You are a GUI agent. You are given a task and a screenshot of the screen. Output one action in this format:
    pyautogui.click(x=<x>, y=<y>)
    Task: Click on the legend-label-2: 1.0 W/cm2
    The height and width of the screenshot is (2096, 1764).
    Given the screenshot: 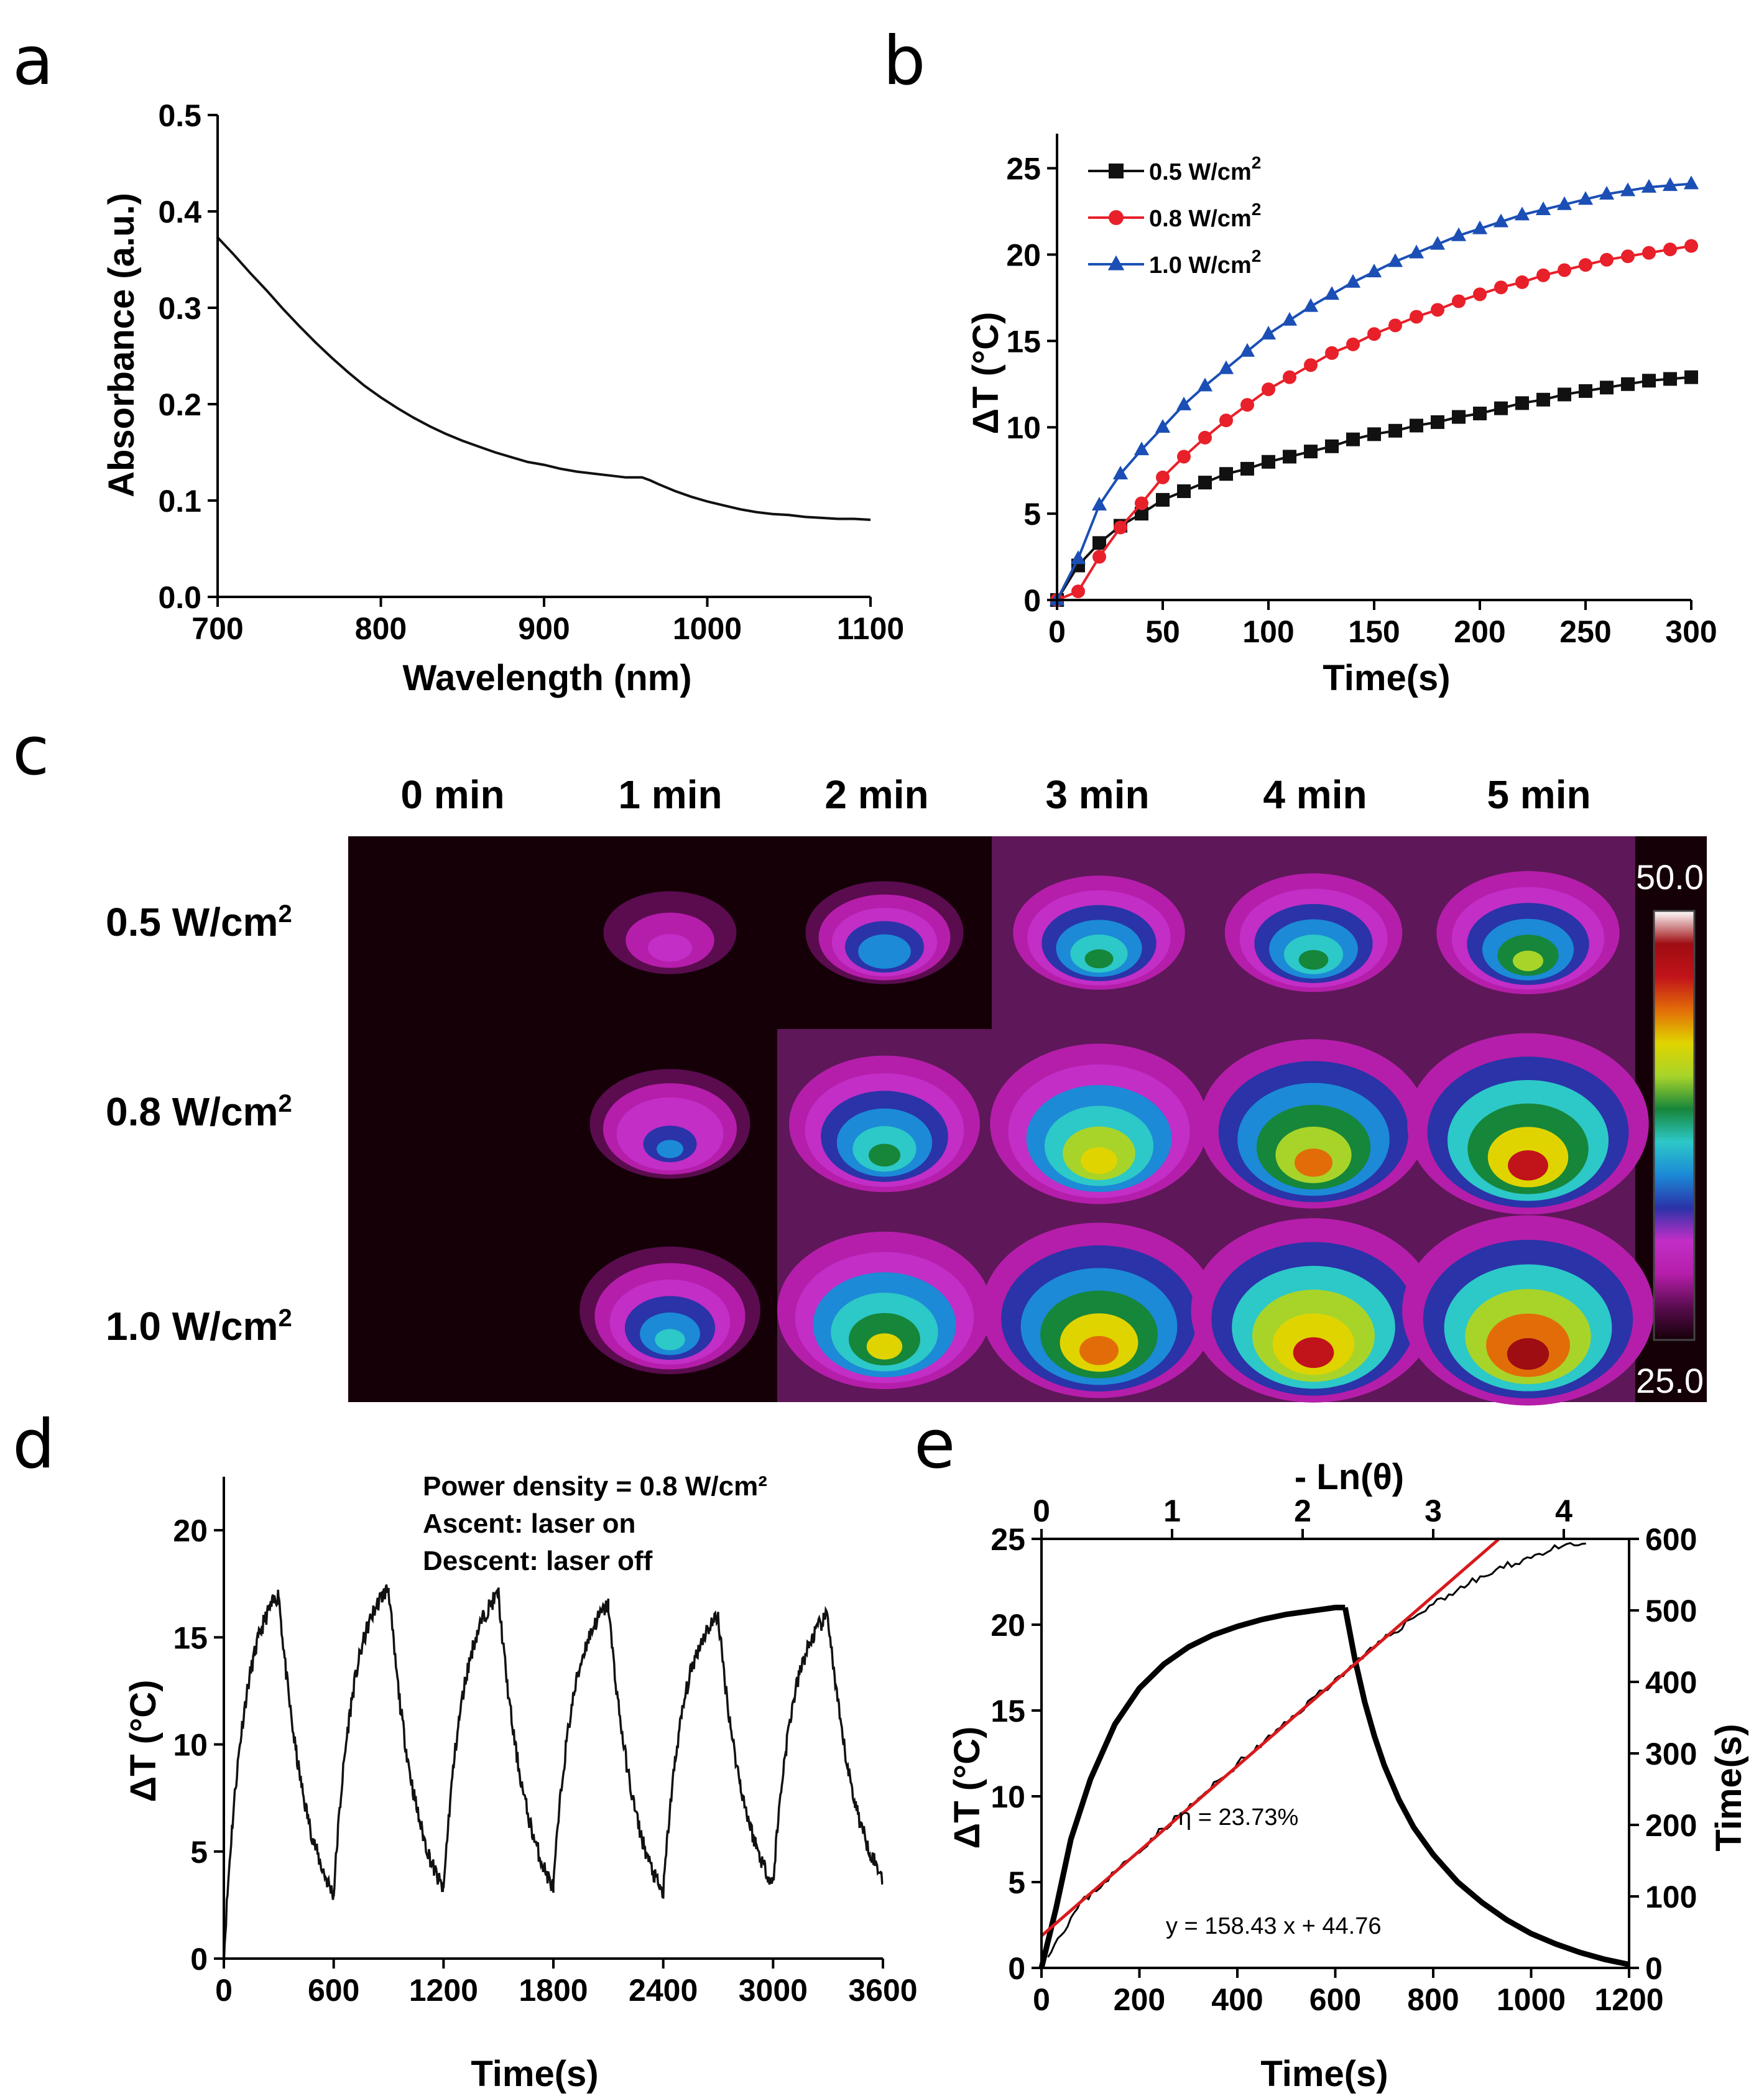 What is the action you would take?
    pyautogui.click(x=1205, y=262)
    